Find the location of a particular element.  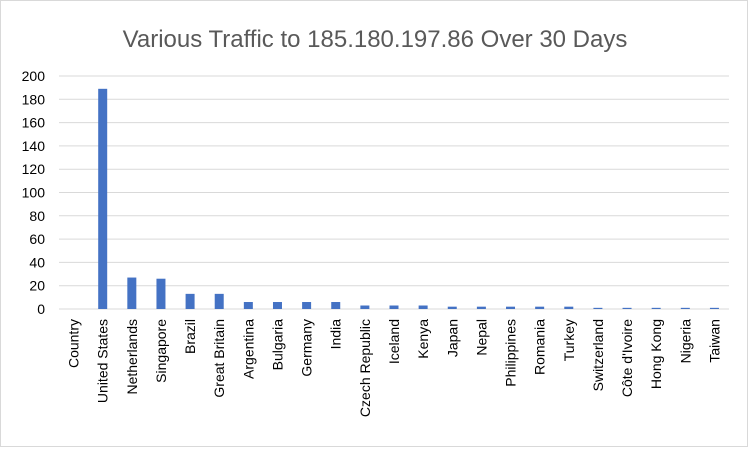

x-tick-label: Hong Kong is located at coordinates (656, 354).